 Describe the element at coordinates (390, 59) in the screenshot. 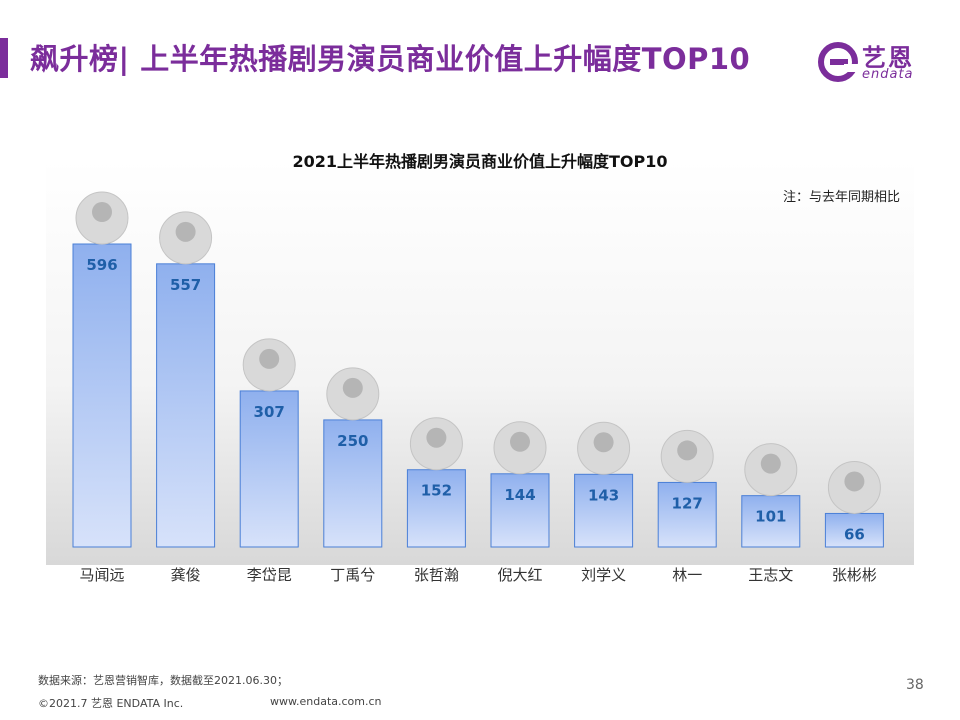

I see `page-title: 飙升榜| 上半年热播剧男演员商业价值上升幅度TOP10` at that location.